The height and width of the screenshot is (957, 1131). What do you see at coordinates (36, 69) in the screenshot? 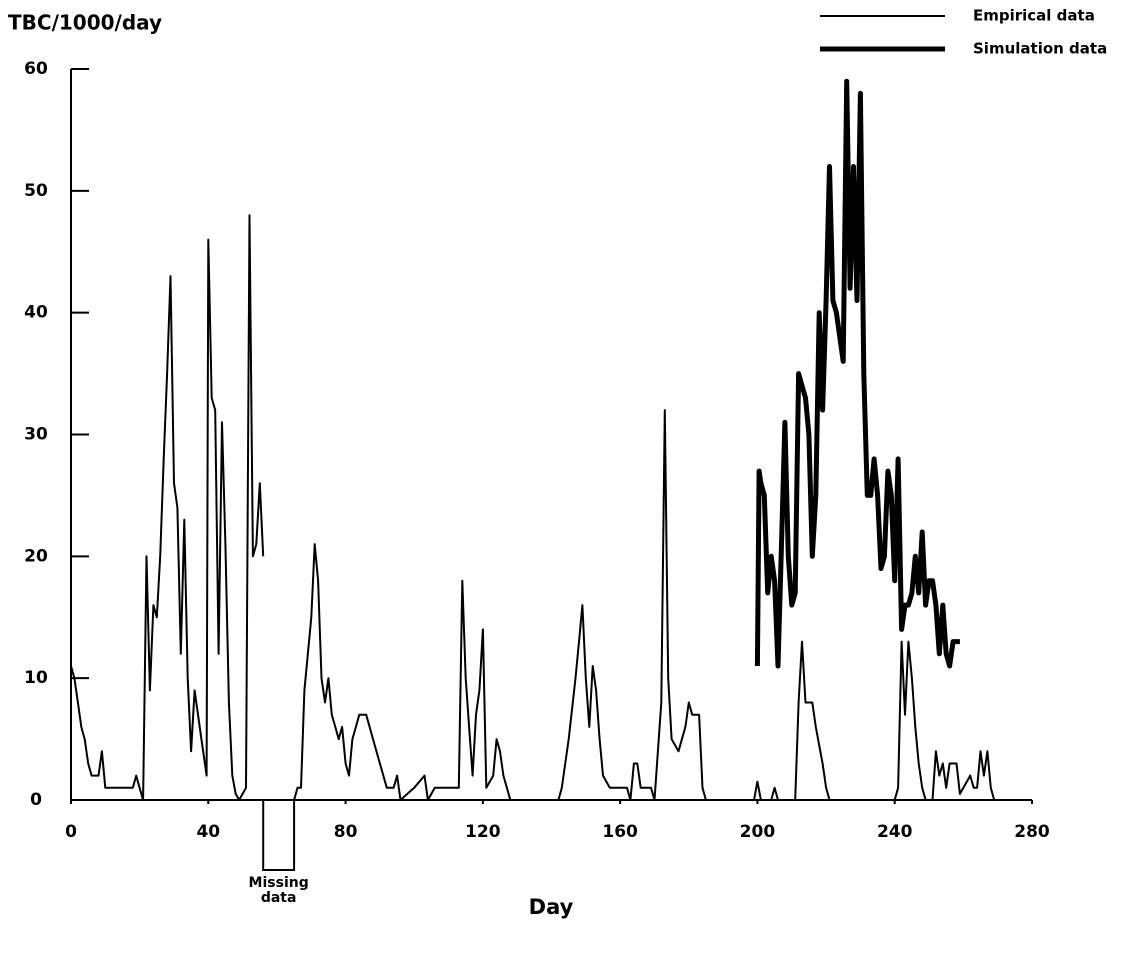
I see `y-tick-label: 60` at bounding box center [36, 69].